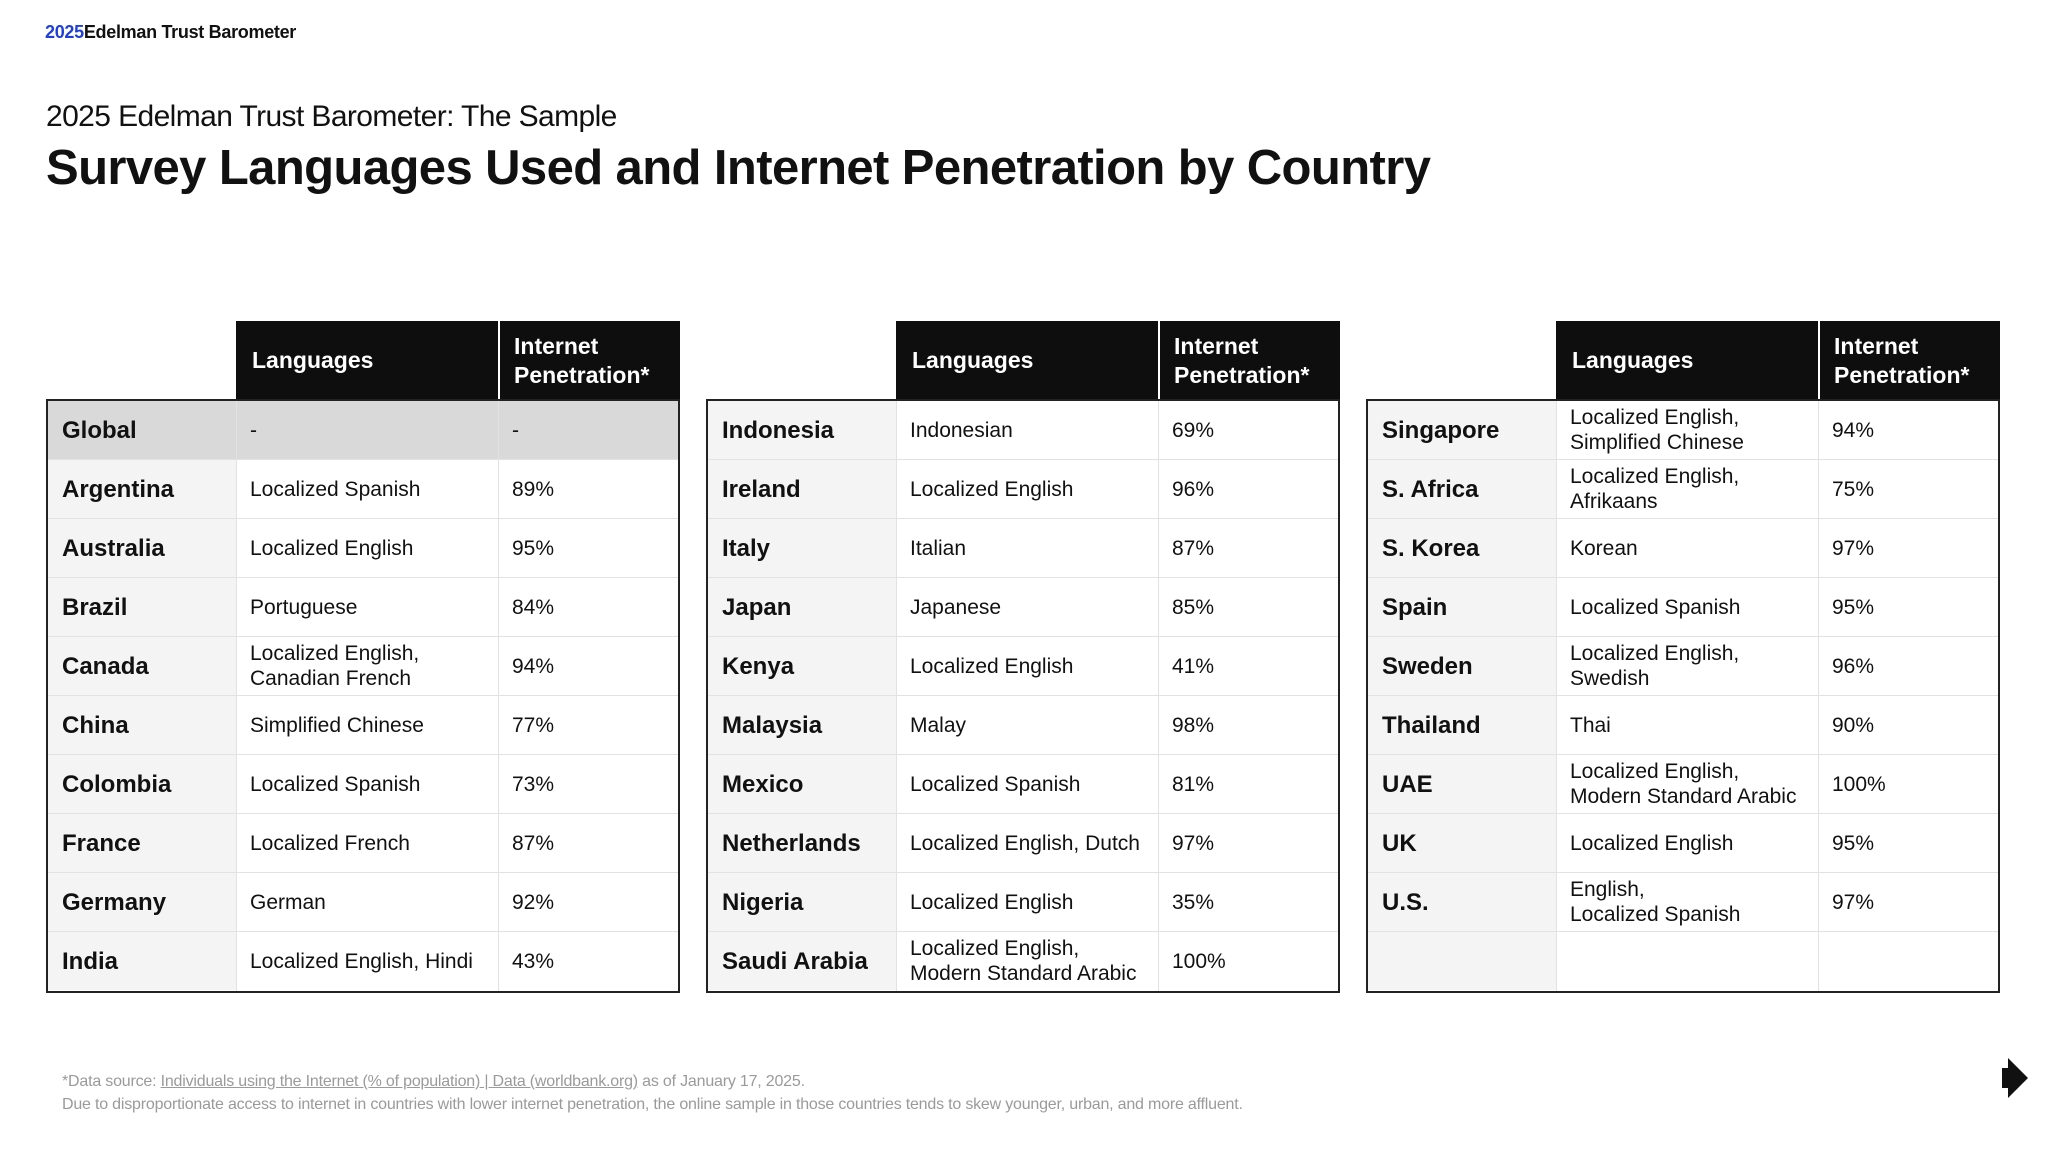  Describe the element at coordinates (1657, 442) in the screenshot. I see `language-line-2: Simplified Chinese` at that location.